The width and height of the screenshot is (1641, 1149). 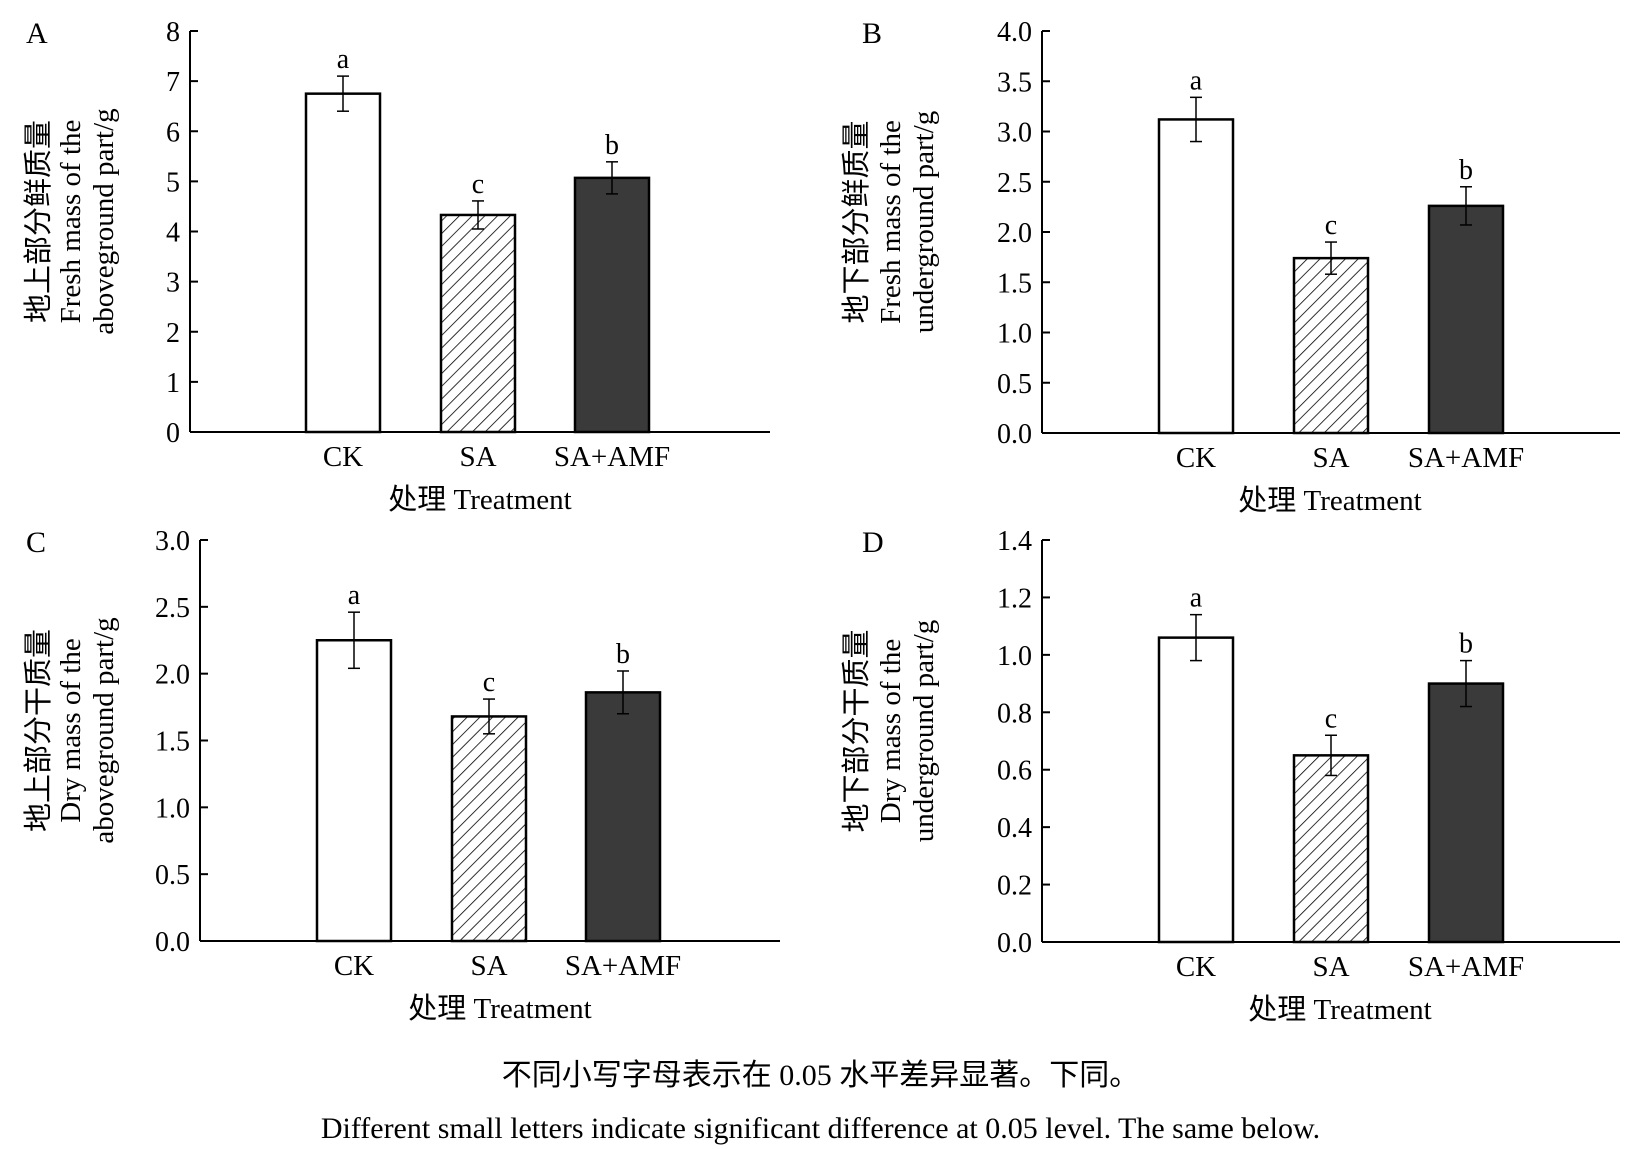 What do you see at coordinates (173, 32) in the screenshot?
I see `panel-a-ytick-label: 8` at bounding box center [173, 32].